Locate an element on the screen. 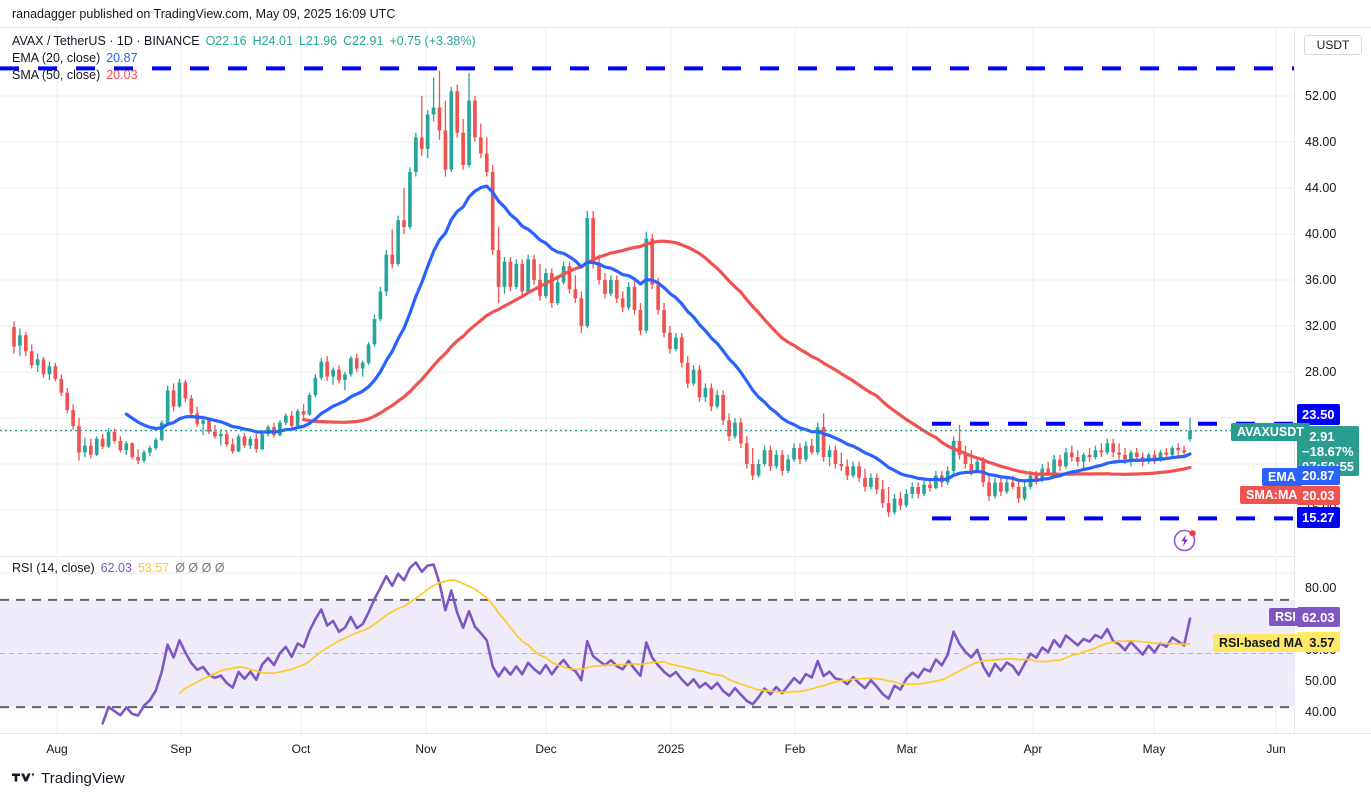 This screenshot has height=796, width=1371. rsi-tag: RSI is located at coordinates (1285, 617).